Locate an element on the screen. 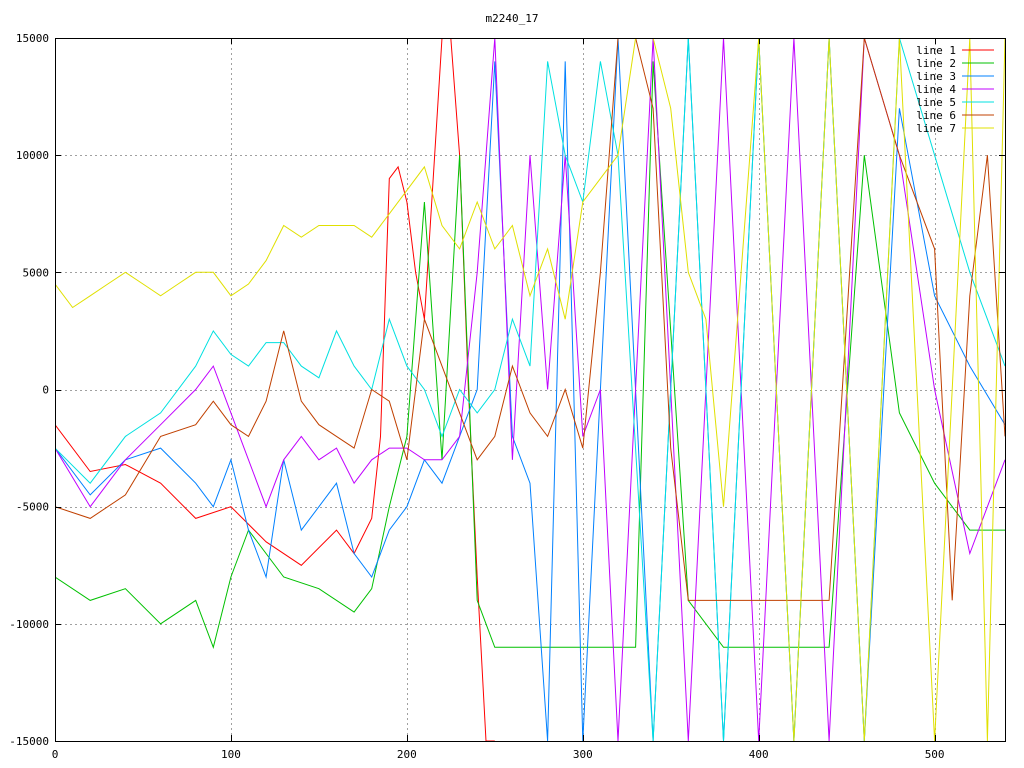 Image resolution: width=1024 pixels, height=768 pixels. legend-label-4: line 4 is located at coordinates (936, 89).